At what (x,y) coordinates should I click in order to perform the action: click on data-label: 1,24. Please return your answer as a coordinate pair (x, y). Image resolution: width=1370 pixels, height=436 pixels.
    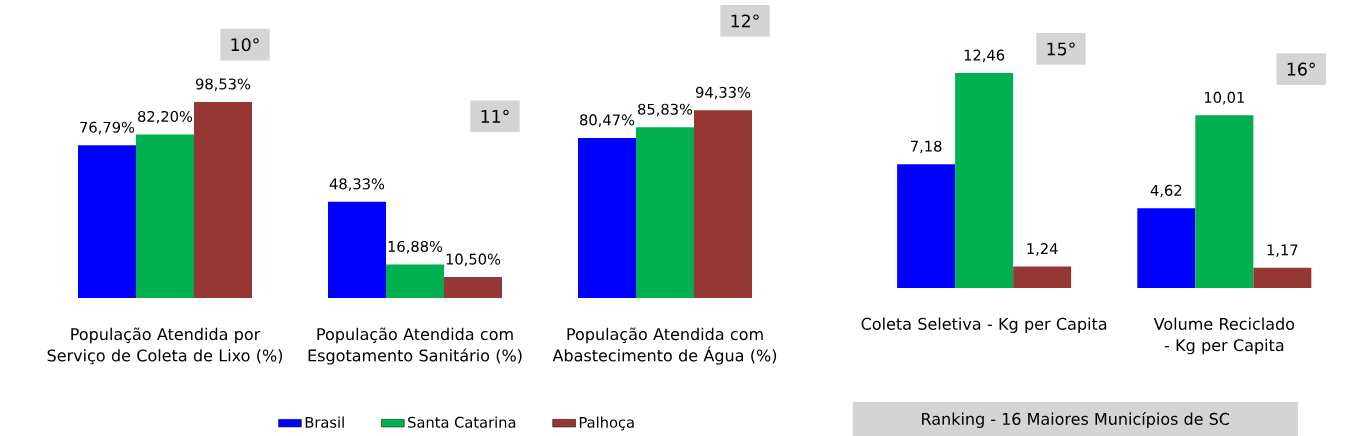
    Looking at the image, I should click on (1042, 249).